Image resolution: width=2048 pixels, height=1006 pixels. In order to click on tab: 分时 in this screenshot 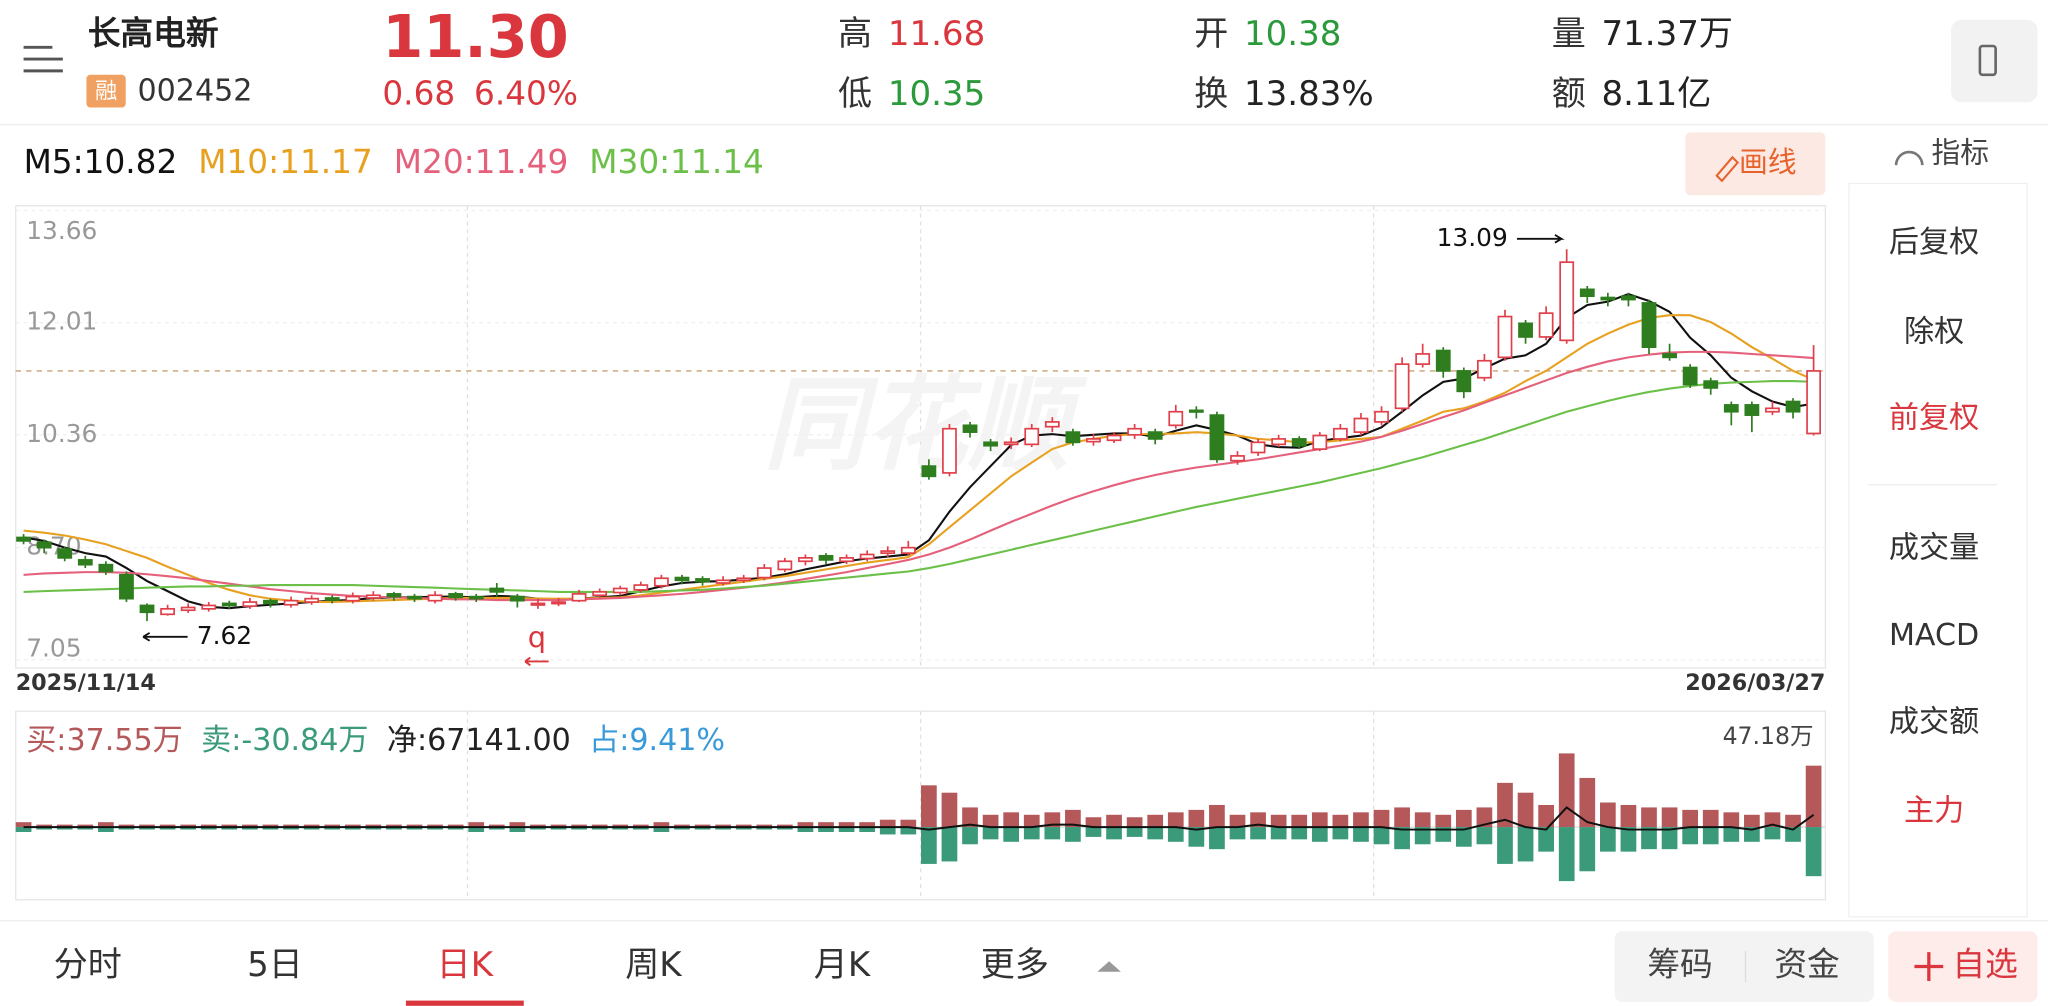, I will do `click(88, 965)`.